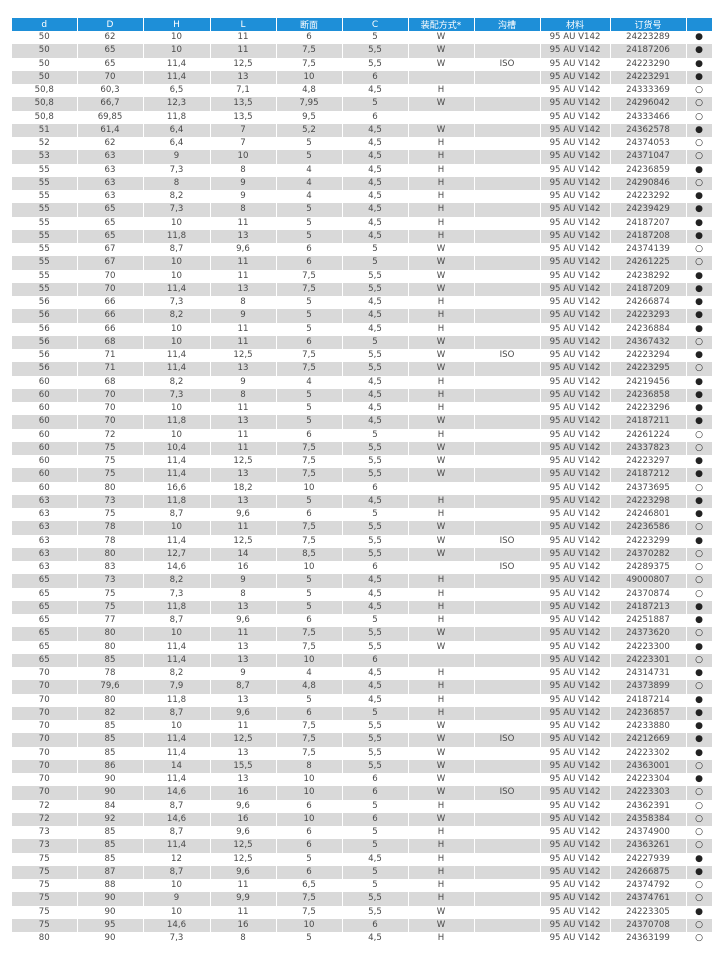  Describe the element at coordinates (362, 594) in the screenshot. I see `table-row: 65 75 7,3 8 5 4,5 H 95 AU V142 24370874 ○` at that location.